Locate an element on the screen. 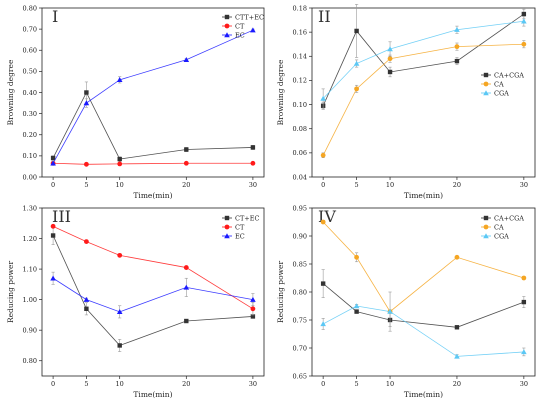 This screenshot has height=402, width=550. legend-label: CA is located at coordinates (499, 227).